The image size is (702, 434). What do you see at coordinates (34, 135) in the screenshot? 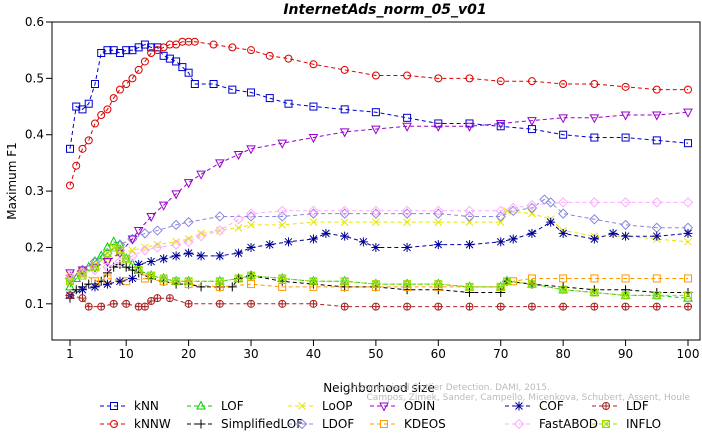
I see `y-tick-label: 0.4` at bounding box center [34, 135].